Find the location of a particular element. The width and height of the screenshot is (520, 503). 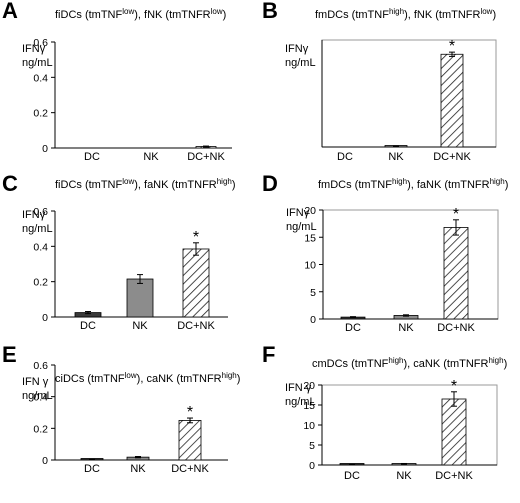

panel-label: E is located at coordinates (9, 354).